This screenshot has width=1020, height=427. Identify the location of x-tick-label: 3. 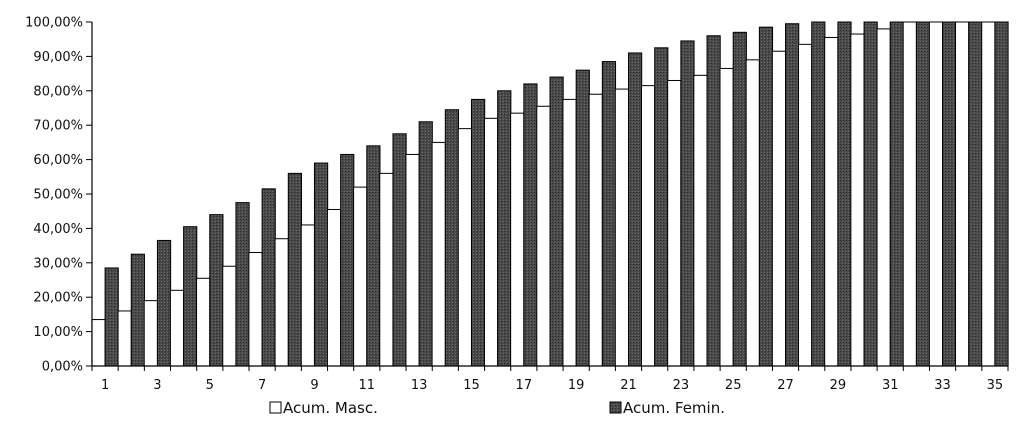
(157, 385).